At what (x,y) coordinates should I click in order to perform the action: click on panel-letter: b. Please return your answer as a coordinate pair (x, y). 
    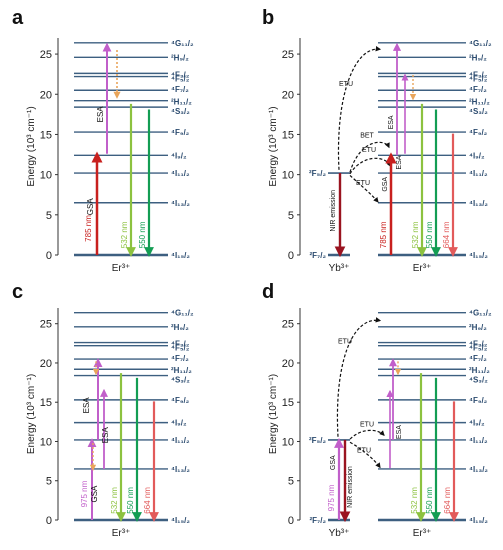
    Looking at the image, I should click on (268, 18).